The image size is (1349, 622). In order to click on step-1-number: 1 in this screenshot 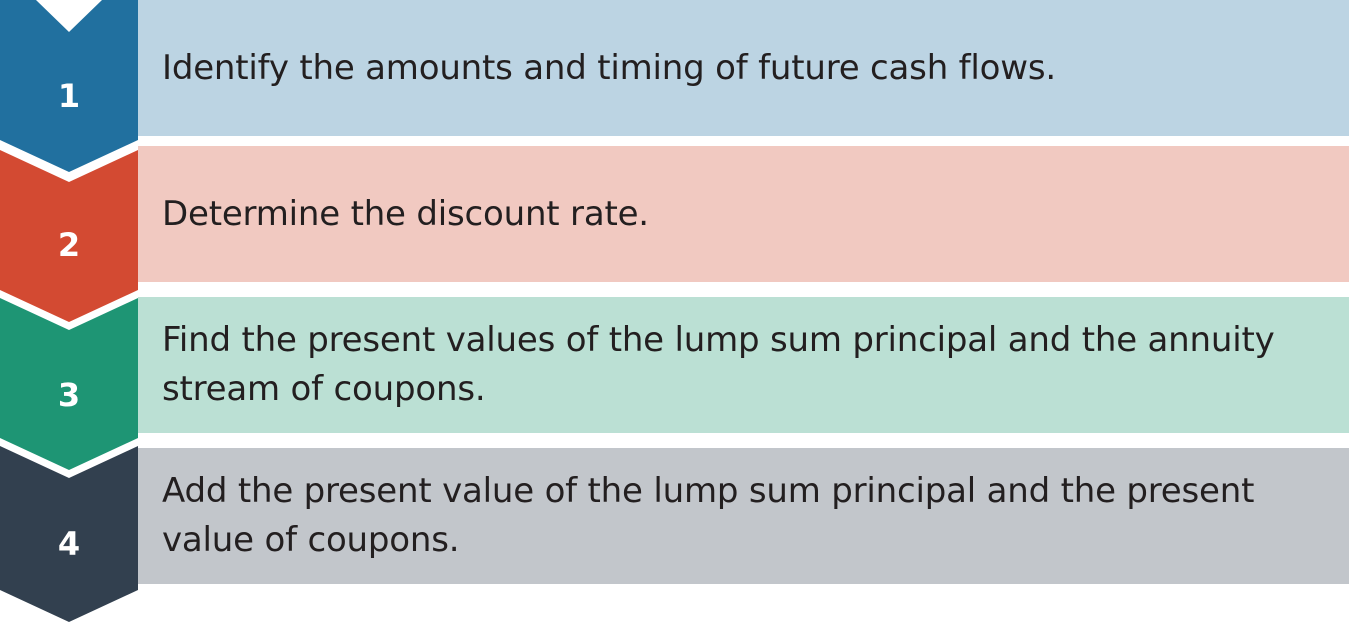, I will do `click(69, 96)`.